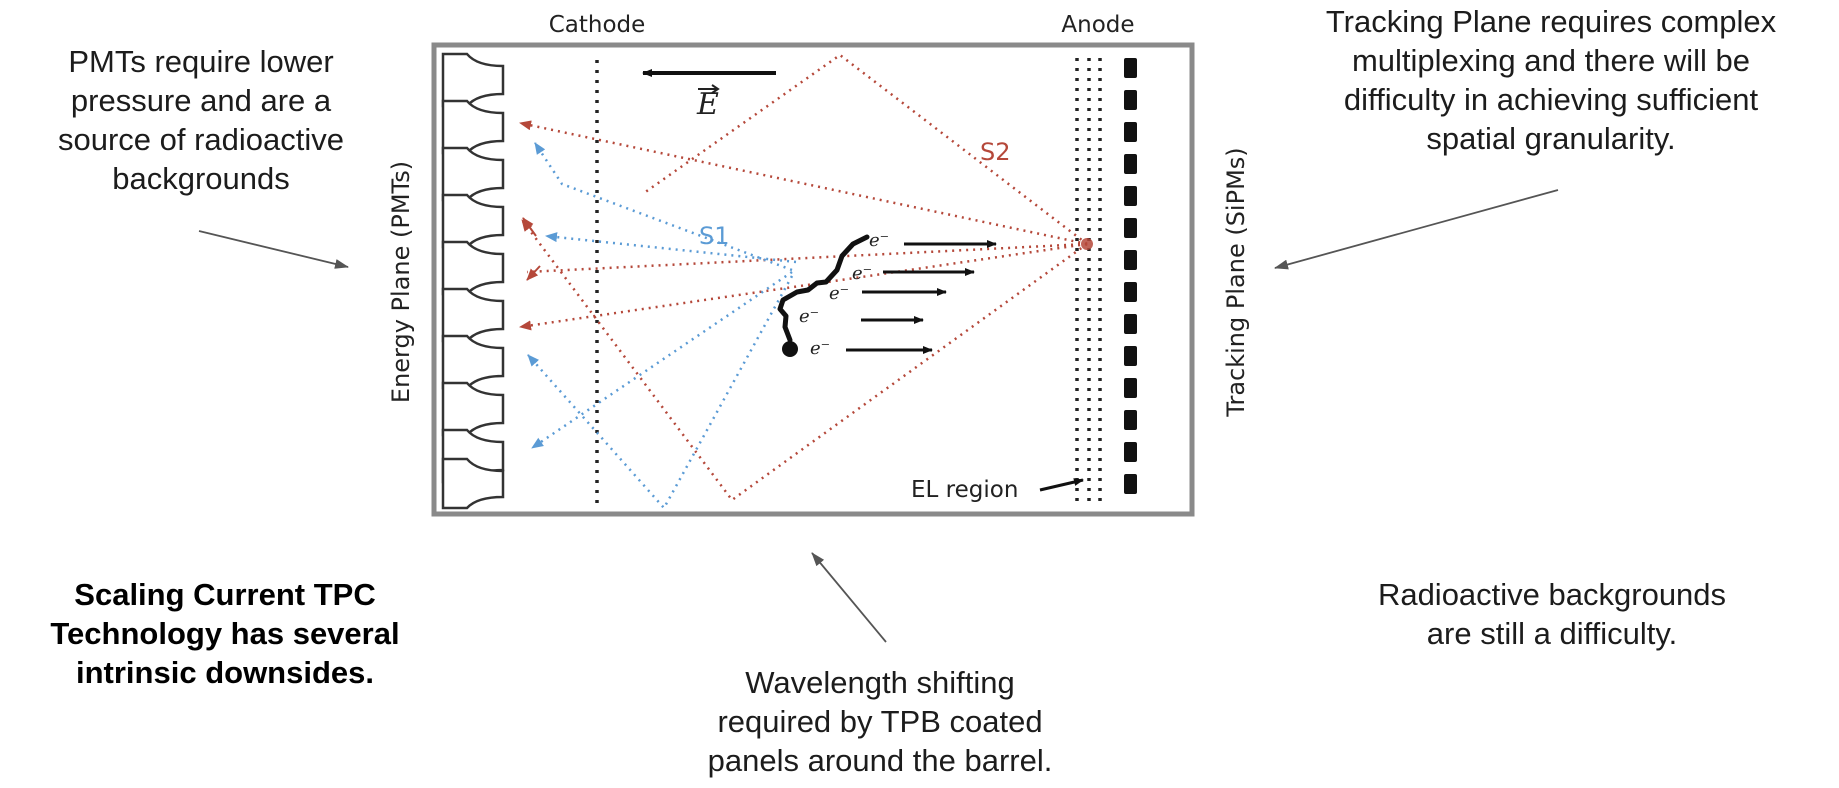  Describe the element at coordinates (1416, 229) in the screenshot. I see `tracking-pointer-arrow` at that location.